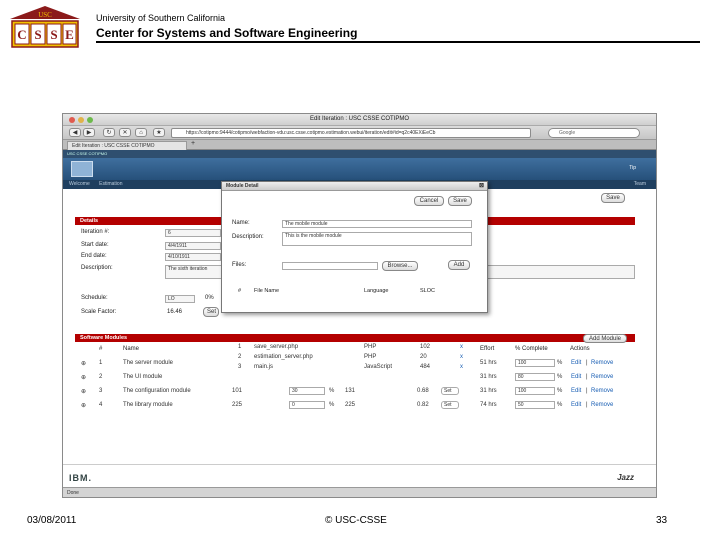 The width and height of the screenshot is (720, 540). I want to click on file-col-name: File Name, so click(267, 291).